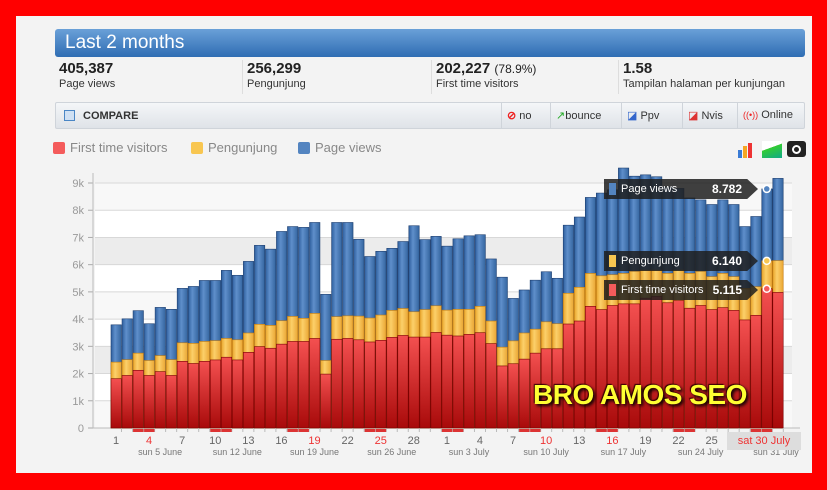  Describe the element at coordinates (337, 77) in the screenshot. I see `stat-pengunjung: 256,299 Pengunjung` at that location.